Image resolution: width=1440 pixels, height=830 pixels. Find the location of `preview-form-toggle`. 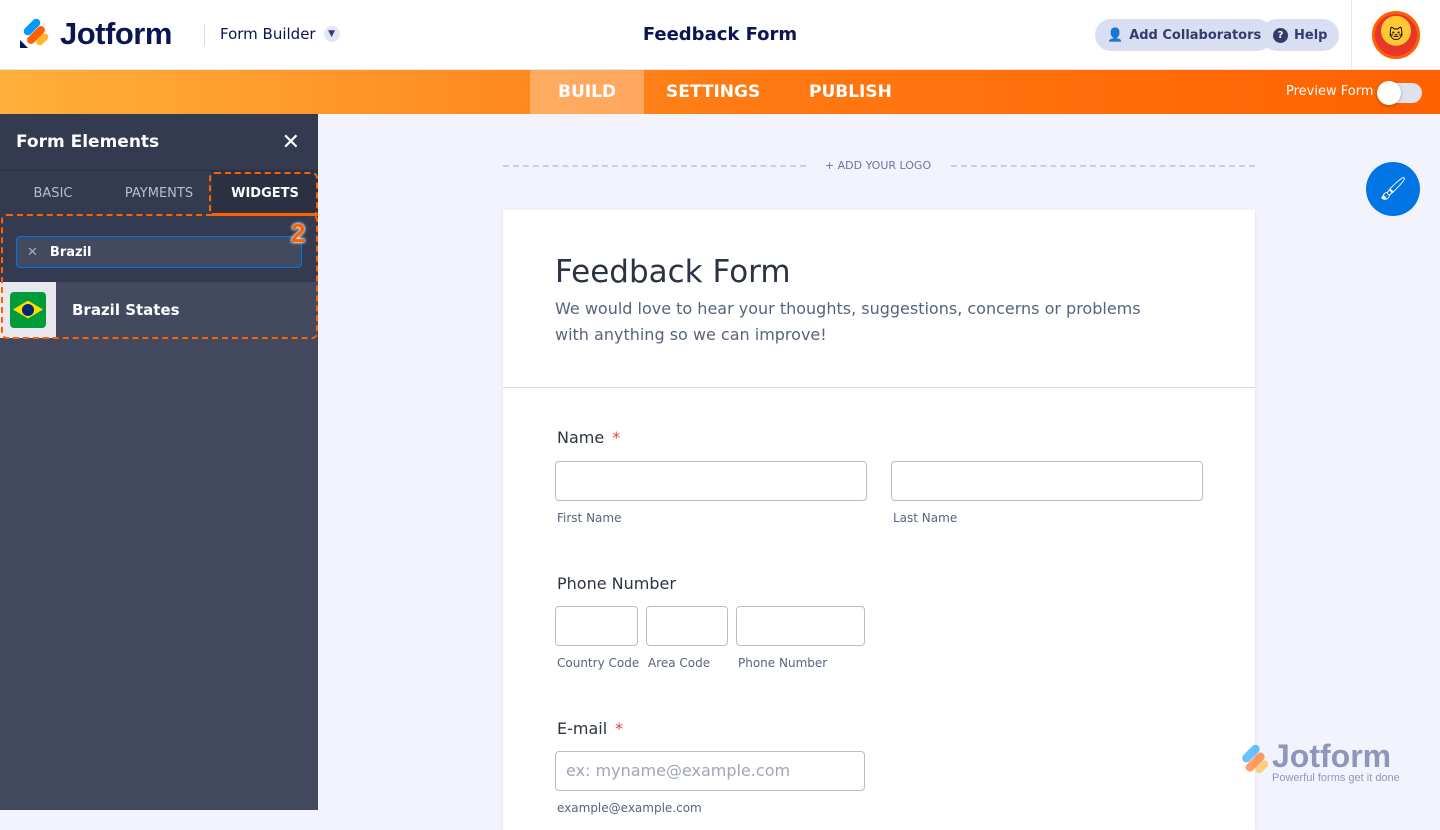

preview-form-toggle is located at coordinates (1399, 93).